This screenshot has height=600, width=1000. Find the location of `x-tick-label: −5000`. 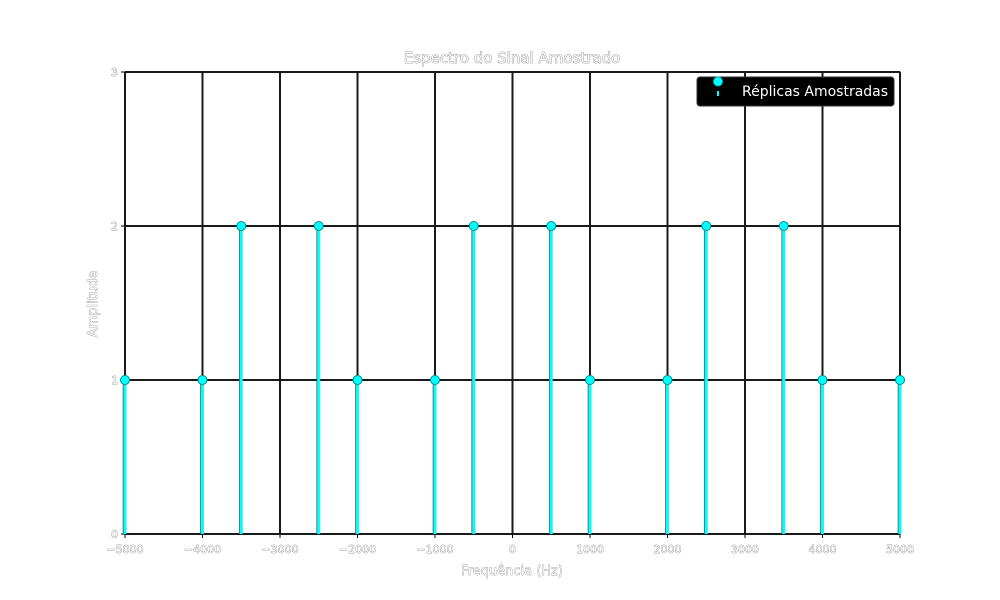

x-tick-label: −5000 is located at coordinates (124, 549).